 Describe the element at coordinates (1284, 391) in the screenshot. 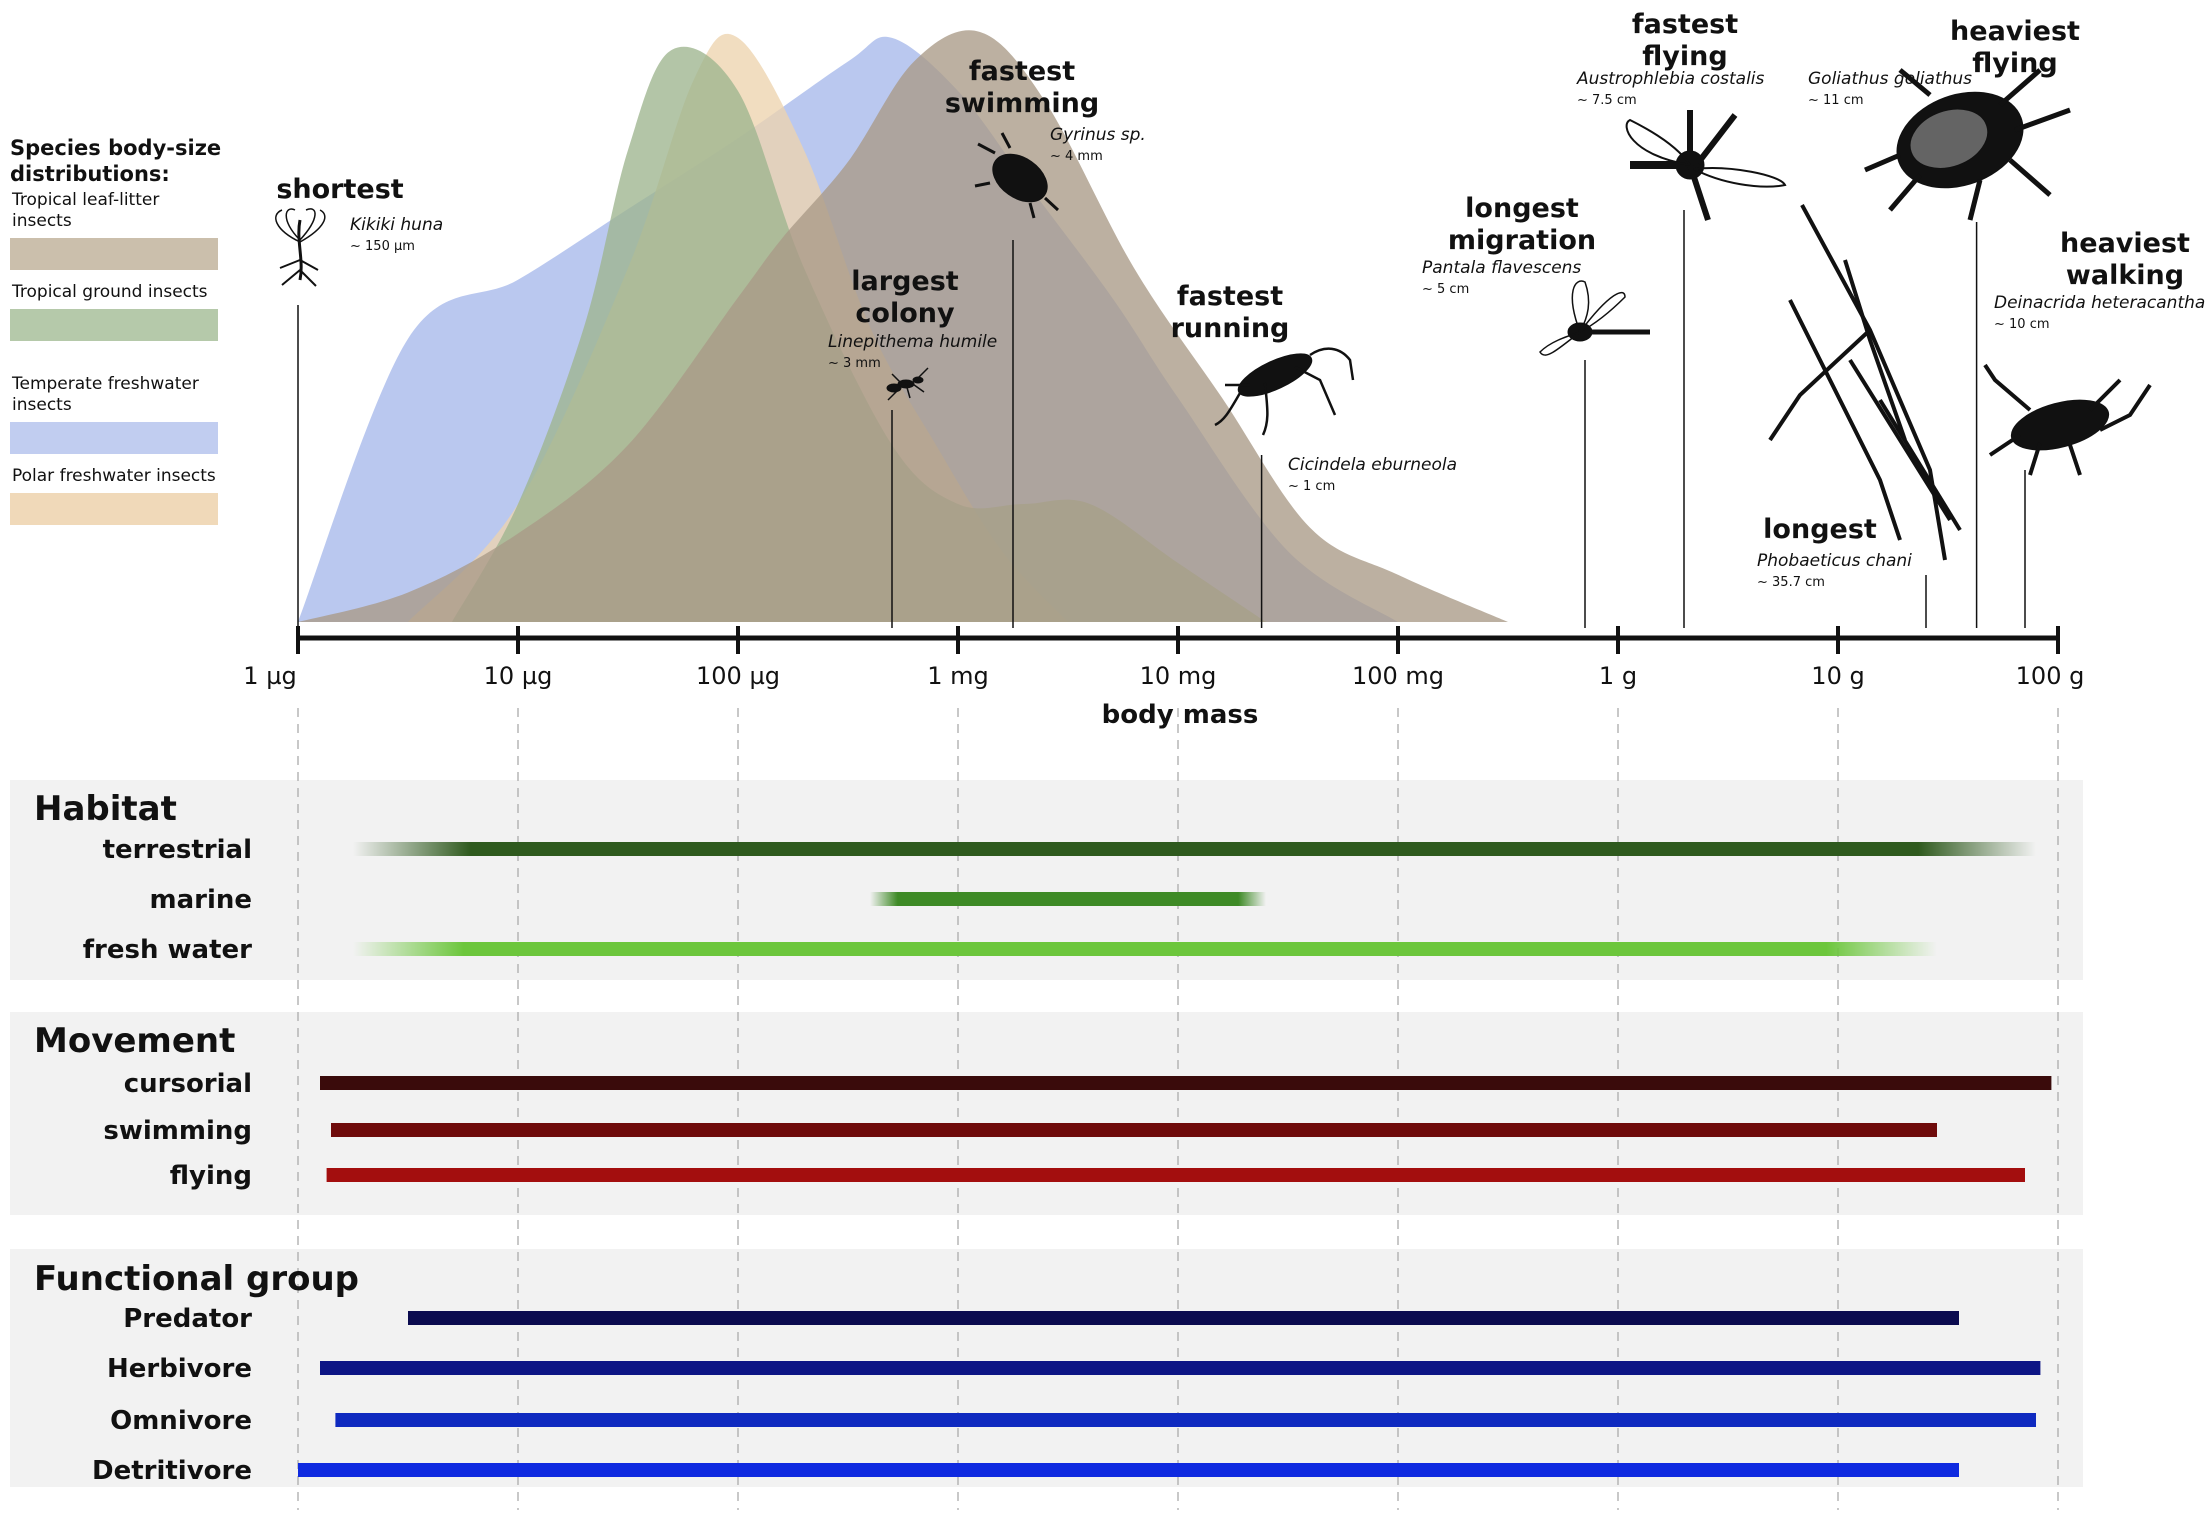

I see `tiger-beetle-icon` at that location.